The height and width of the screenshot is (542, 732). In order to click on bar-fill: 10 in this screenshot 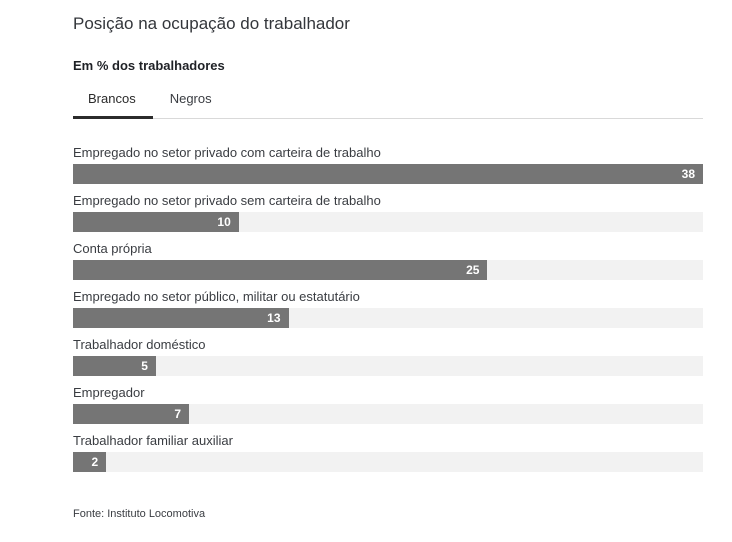, I will do `click(156, 222)`.